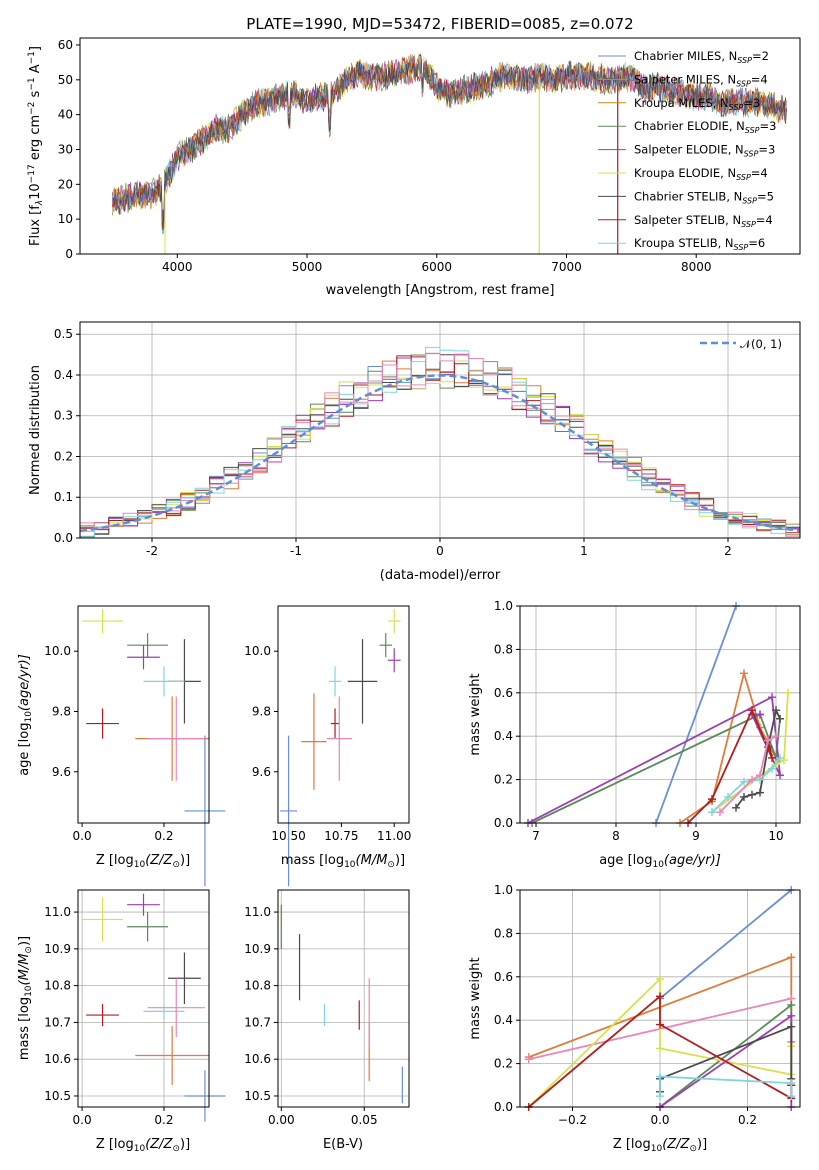  Describe the element at coordinates (440, 551) in the screenshot. I see `x-tick-label: 0` at that location.